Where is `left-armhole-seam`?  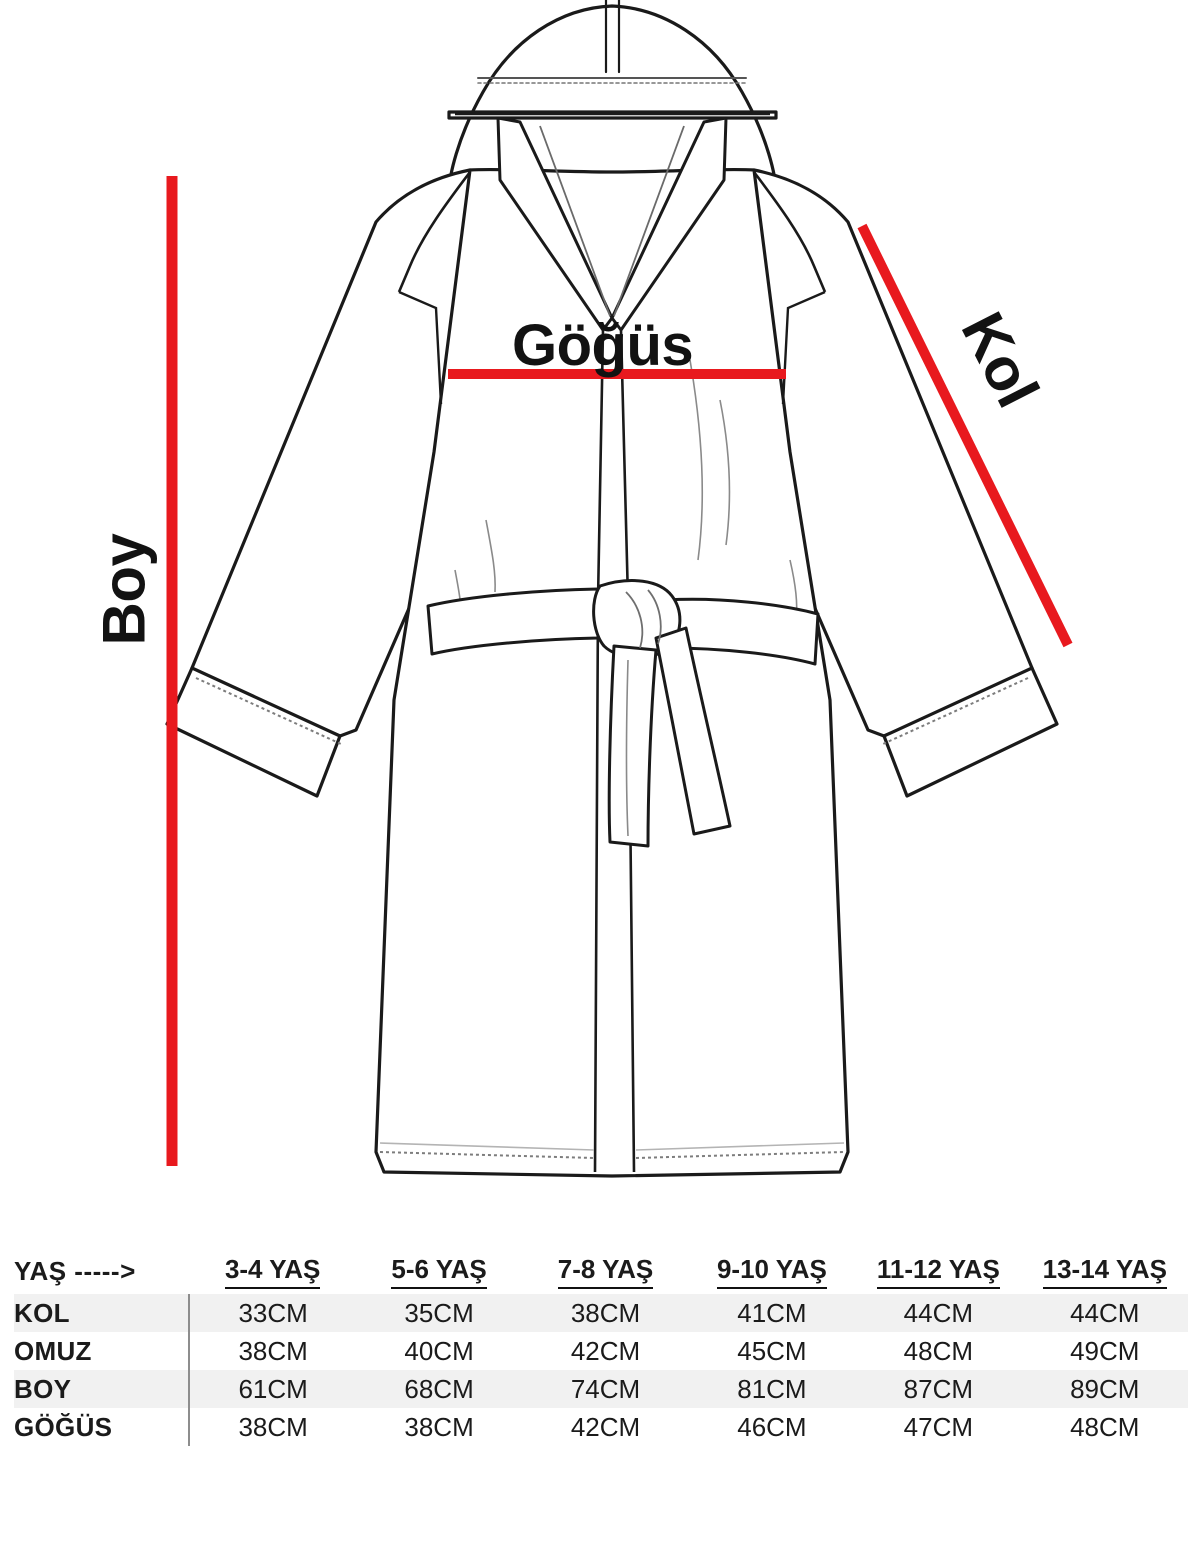
left-armhole-seam is located at coordinates (420, 347).